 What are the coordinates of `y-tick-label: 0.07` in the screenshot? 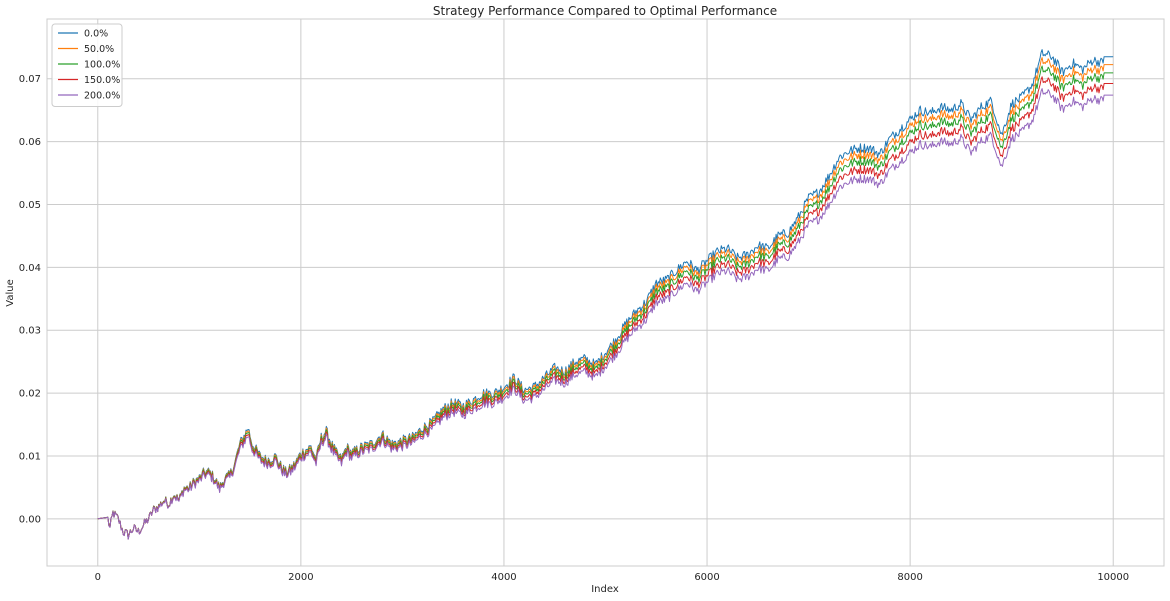 It's located at (30, 79).